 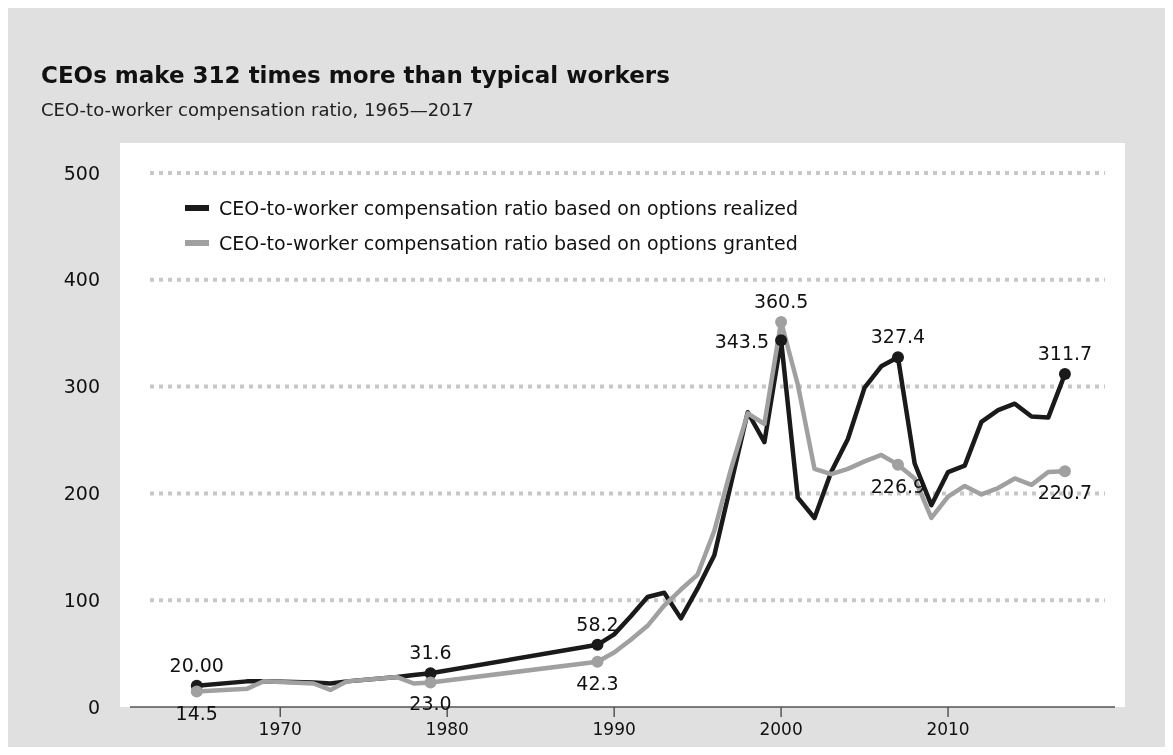 I want to click on y-tick-label: 400, so click(x=81, y=279).